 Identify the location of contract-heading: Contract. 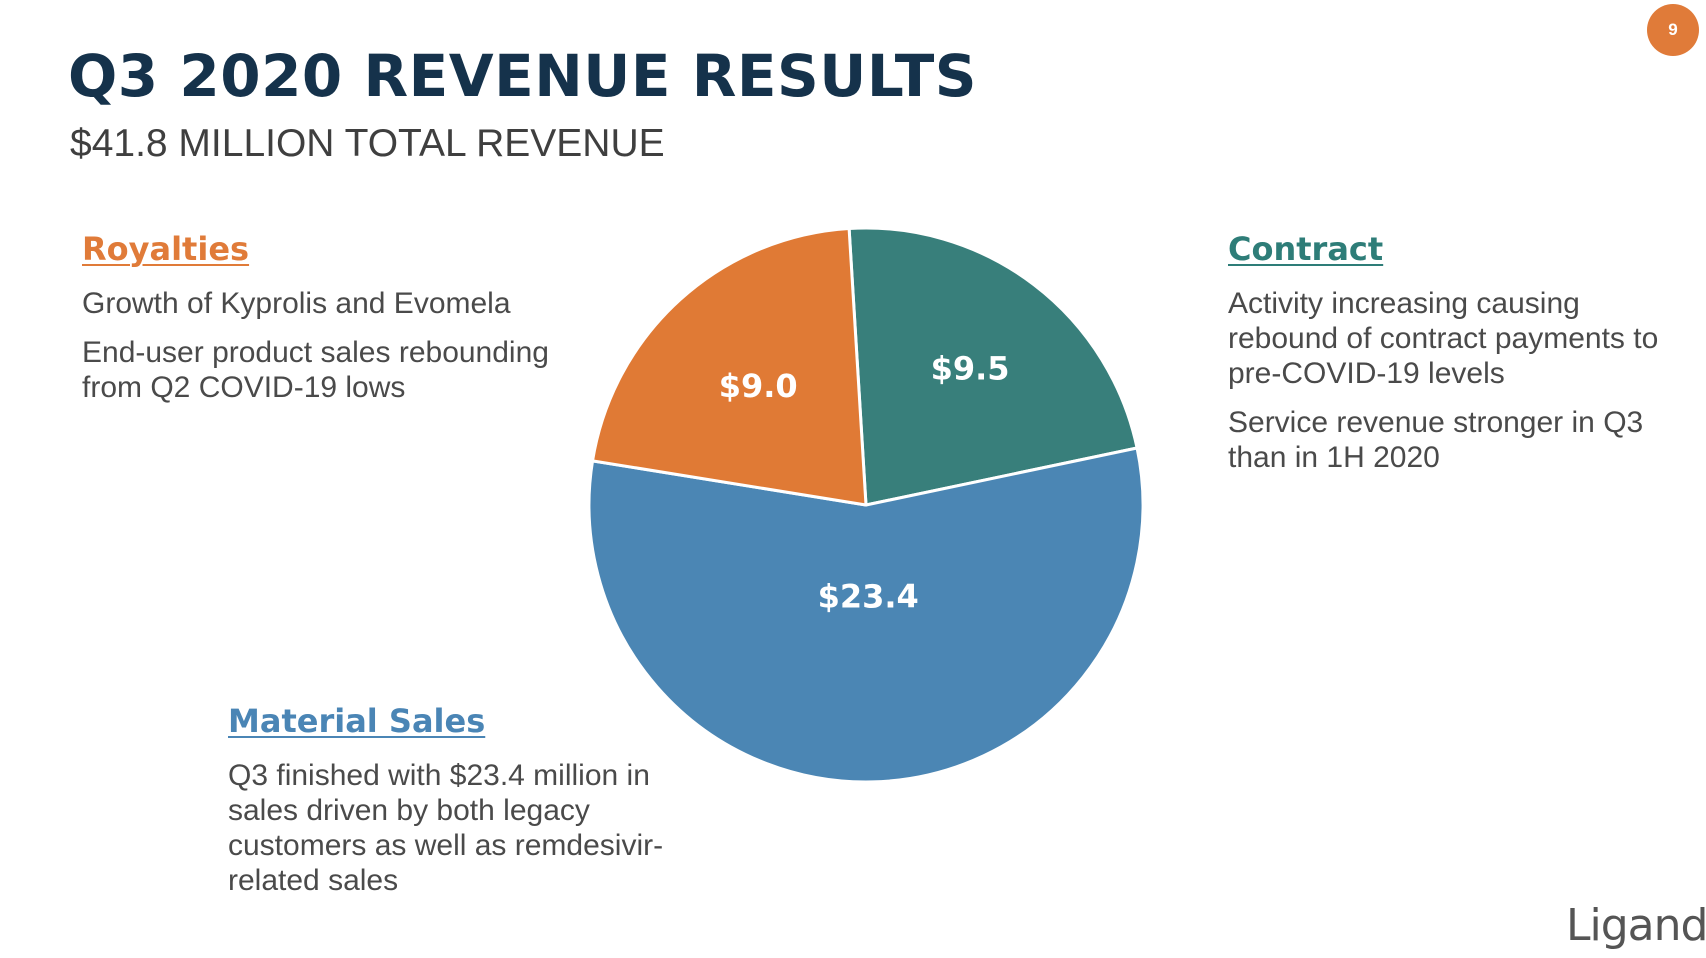
(1306, 249).